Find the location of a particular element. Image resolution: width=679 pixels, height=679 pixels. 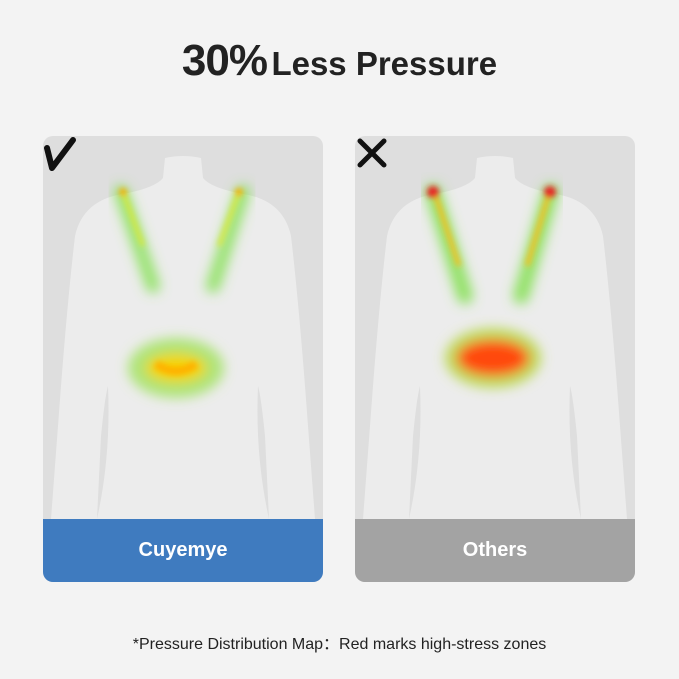

title-highlight: 30% is located at coordinates (224, 60).